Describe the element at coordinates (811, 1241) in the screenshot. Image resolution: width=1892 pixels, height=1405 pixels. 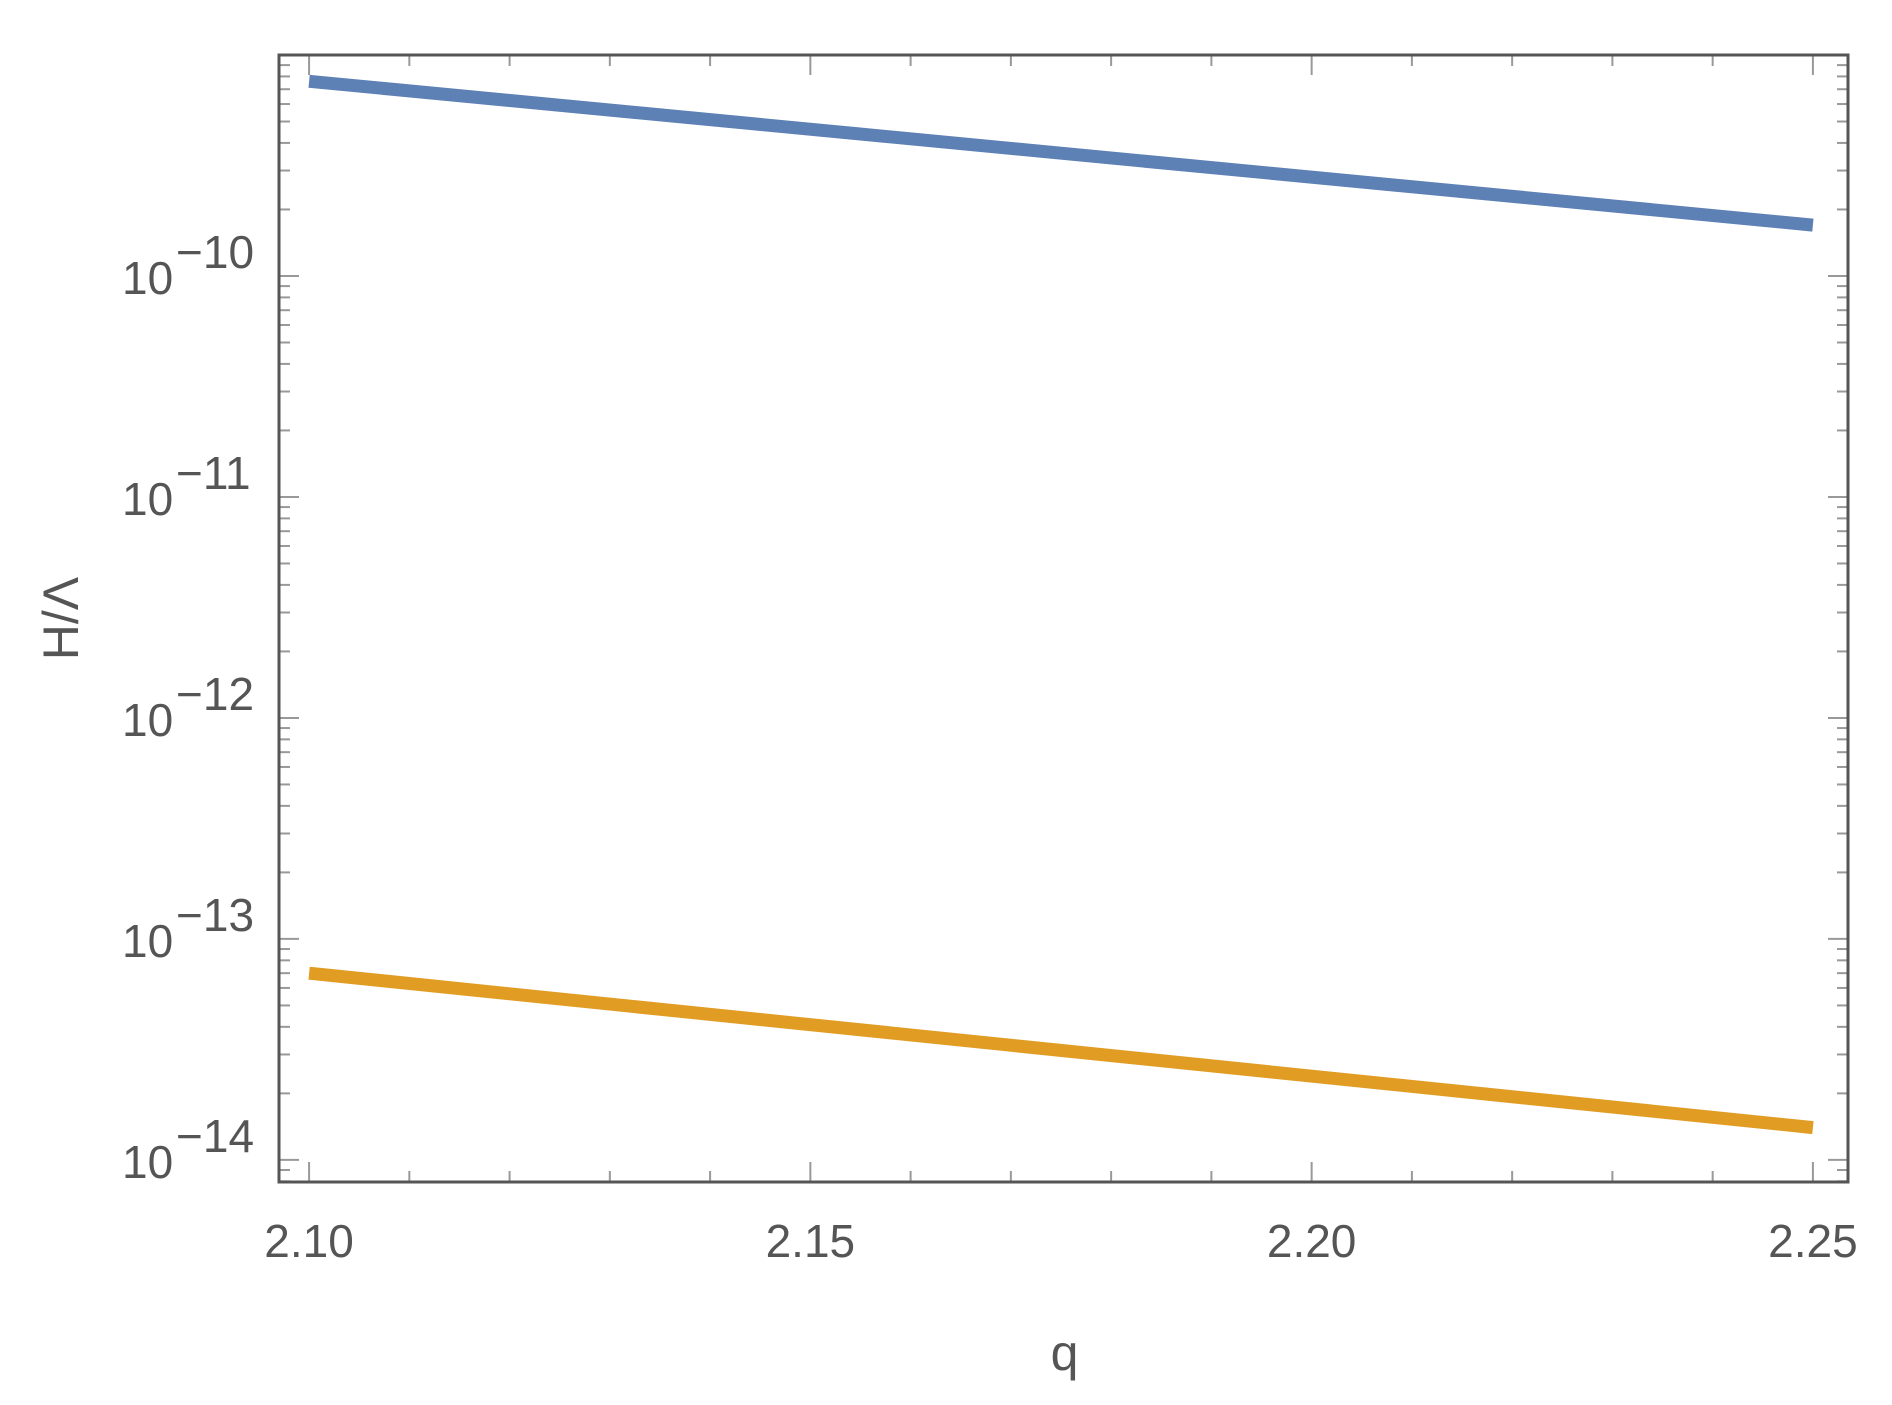
I see `x-tick-label: 2.15` at that location.